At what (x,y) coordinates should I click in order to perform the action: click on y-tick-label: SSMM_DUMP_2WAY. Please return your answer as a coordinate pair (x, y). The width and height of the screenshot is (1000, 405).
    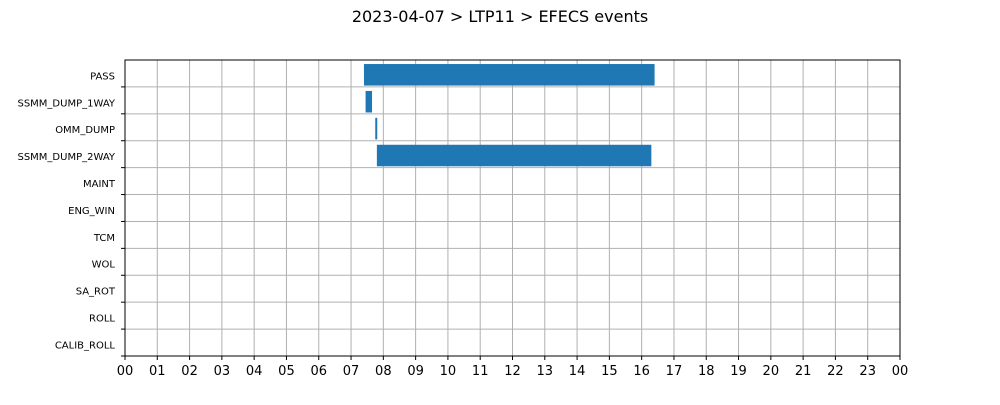
    Looking at the image, I should click on (66, 157).